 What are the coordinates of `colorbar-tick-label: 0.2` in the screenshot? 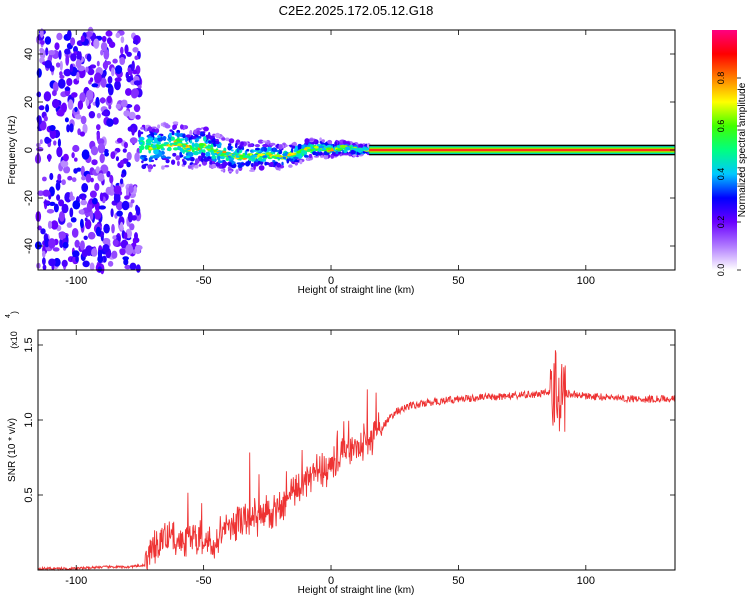 It's located at (721, 222).